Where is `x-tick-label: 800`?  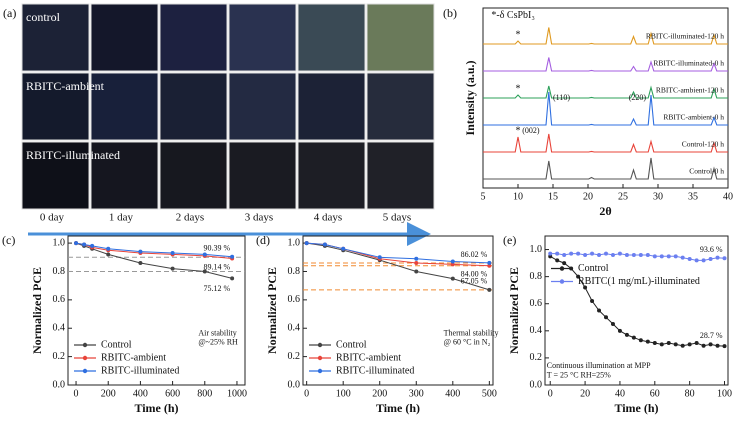
x-tick-label: 800 is located at coordinates (204, 393).